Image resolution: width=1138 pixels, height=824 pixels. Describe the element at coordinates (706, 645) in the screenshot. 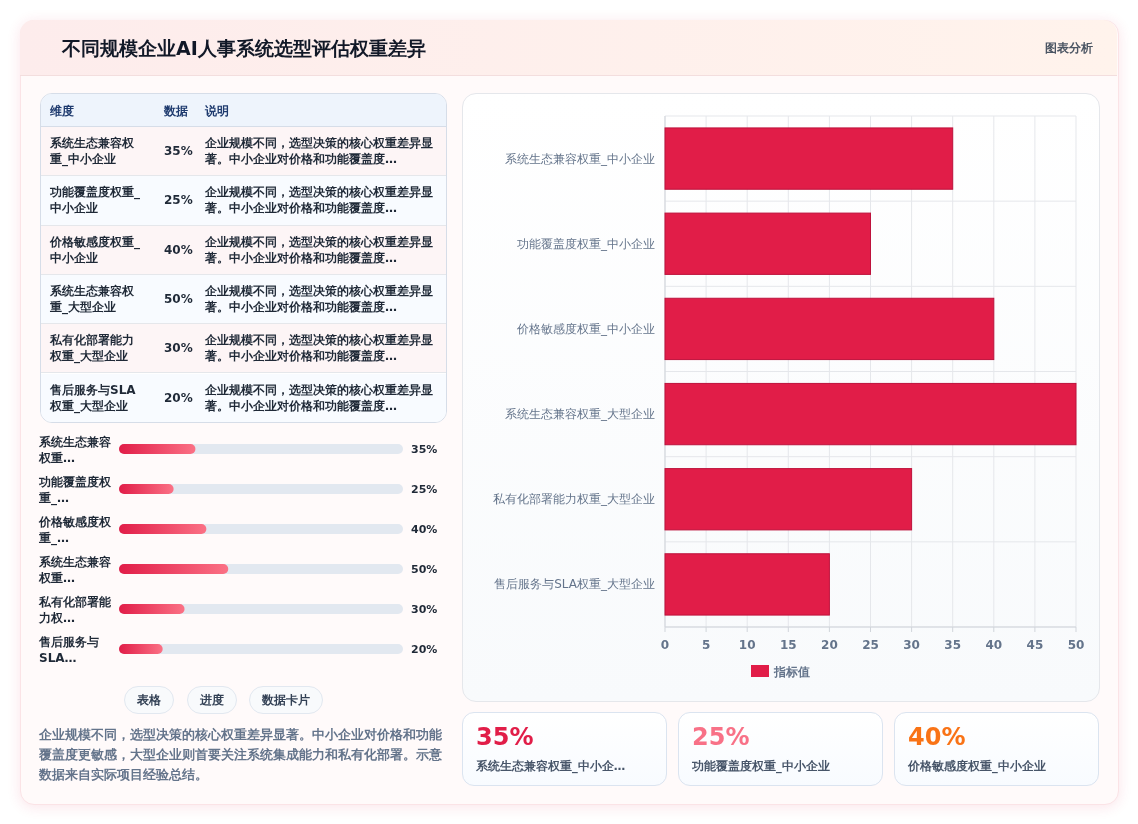

I see `x-tick-label: 5` at that location.